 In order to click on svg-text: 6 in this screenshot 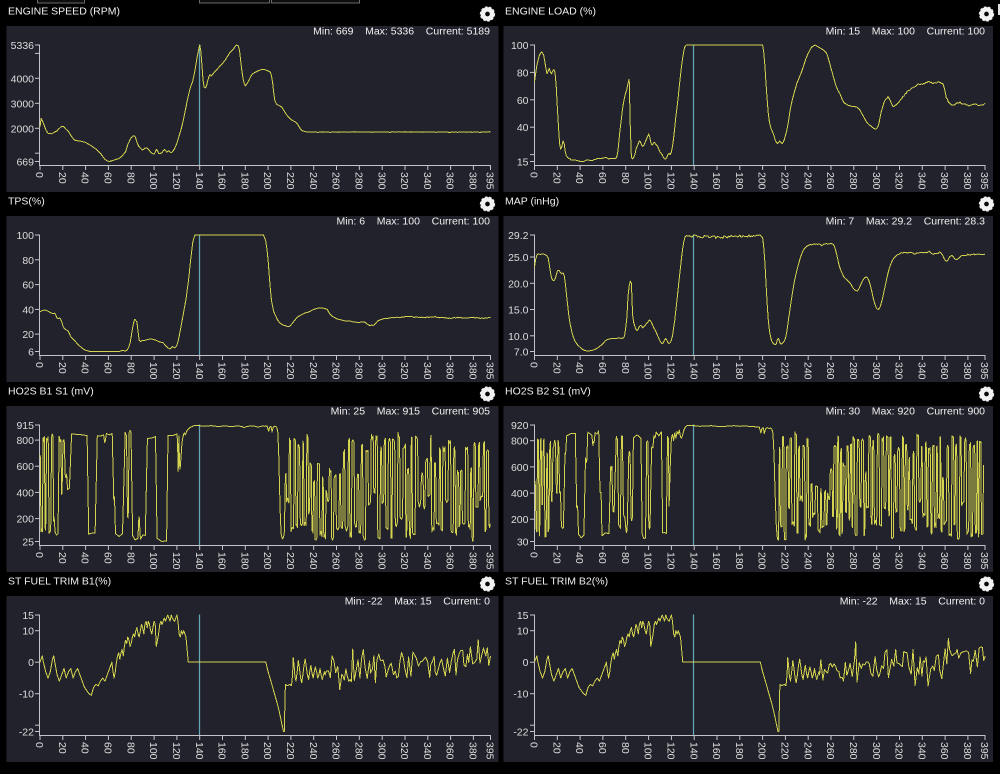, I will do `click(31, 353)`.